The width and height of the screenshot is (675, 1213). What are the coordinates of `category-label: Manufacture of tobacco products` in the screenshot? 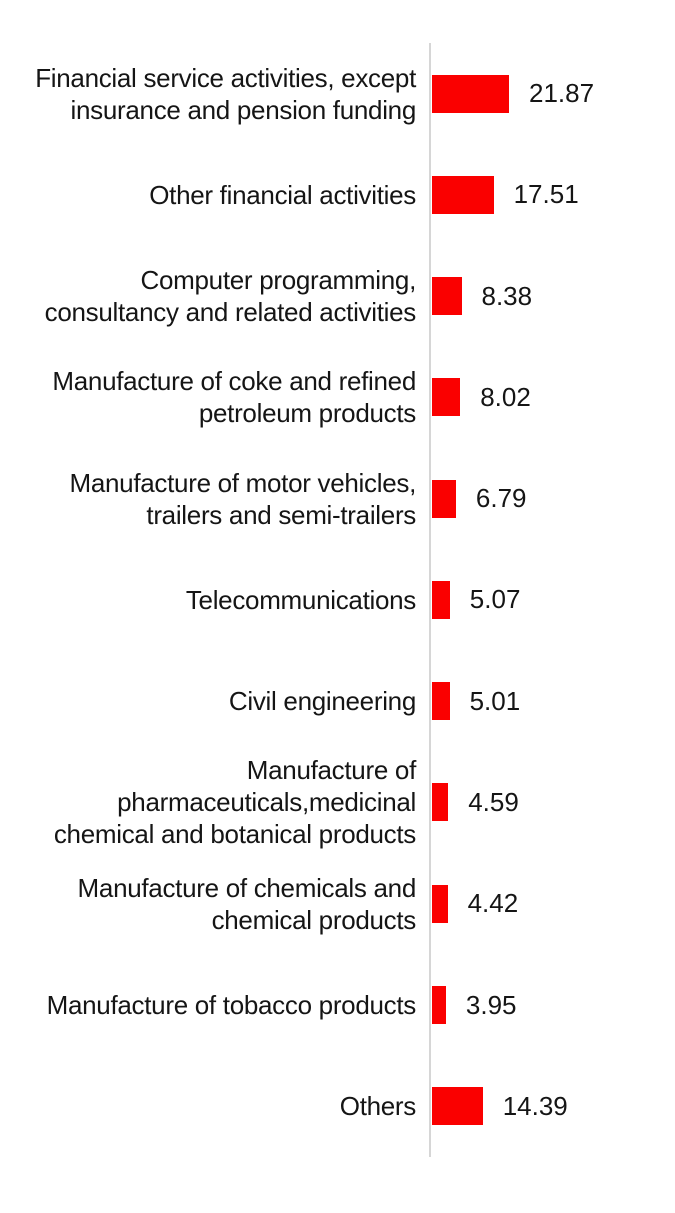 It's located at (231, 1005).